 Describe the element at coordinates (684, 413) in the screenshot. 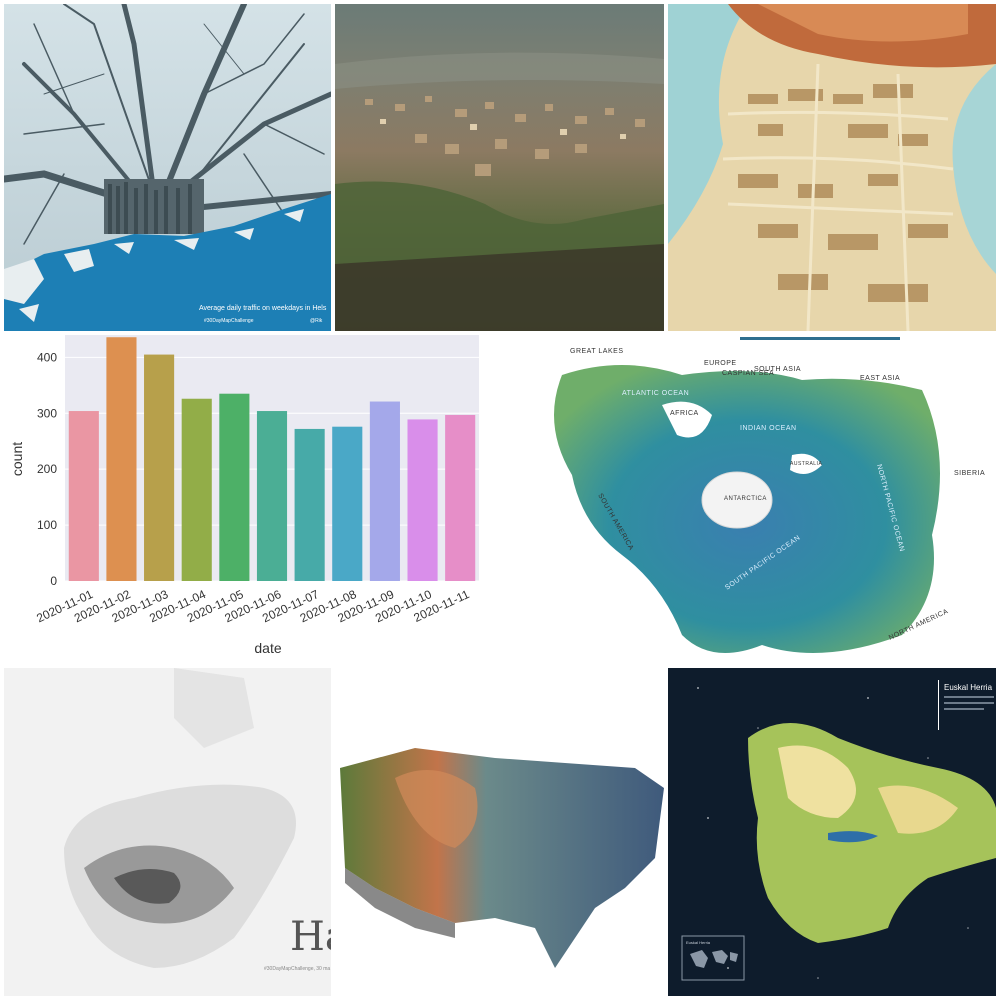

I see `label-africa: AFRICA` at that location.